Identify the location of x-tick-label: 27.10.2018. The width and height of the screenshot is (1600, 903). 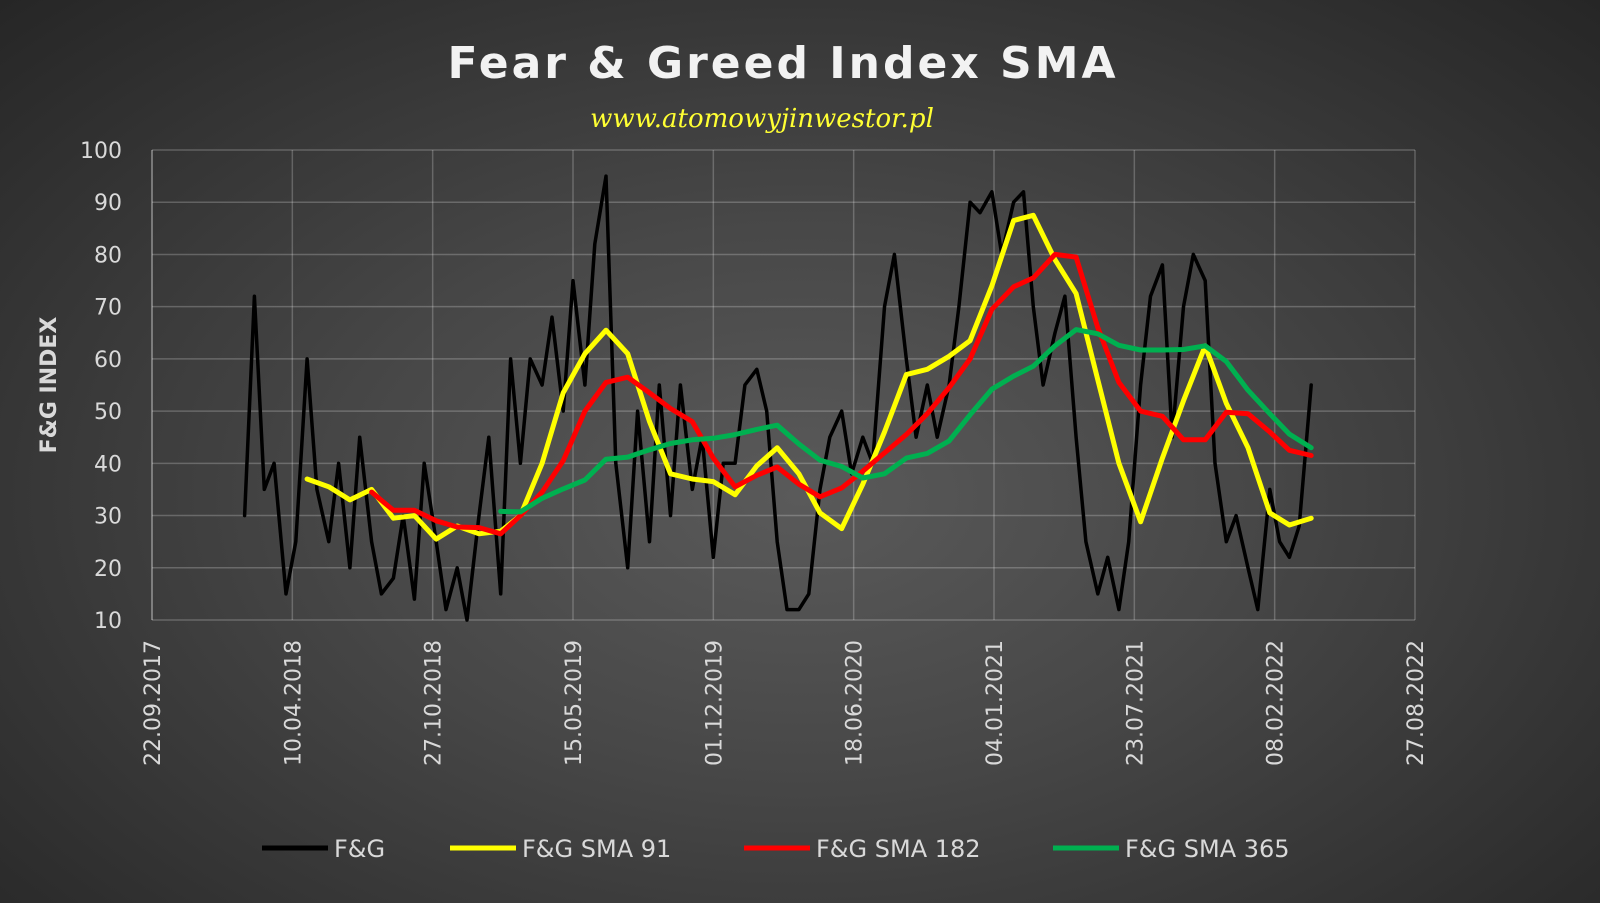
(434, 703).